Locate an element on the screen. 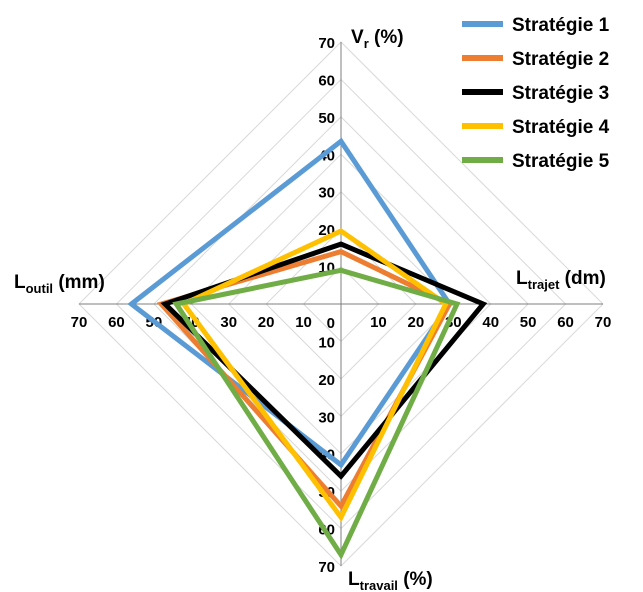  tick-label: 40 is located at coordinates (490, 322).